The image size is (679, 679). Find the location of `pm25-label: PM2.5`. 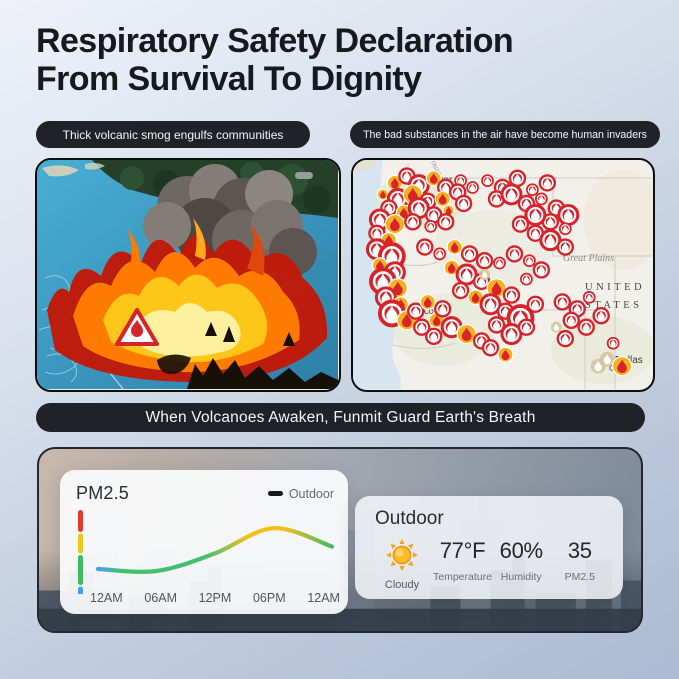

pm25-label: PM2.5 is located at coordinates (579, 577).